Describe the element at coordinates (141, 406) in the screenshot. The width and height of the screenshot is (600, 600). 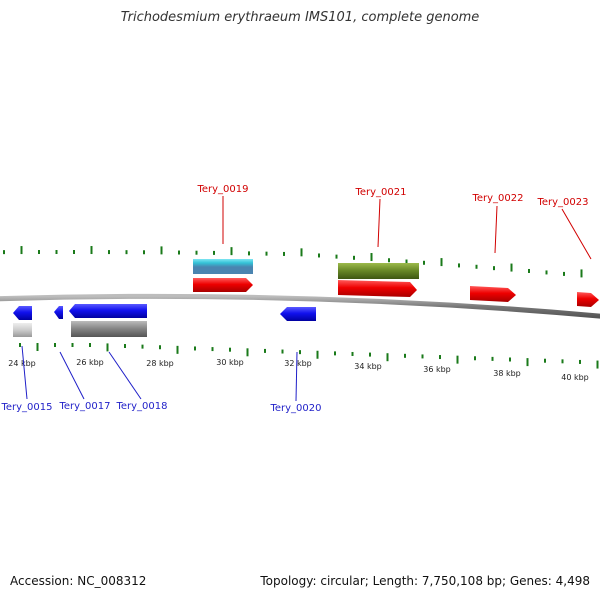
I see `gene-label: Tery_0018` at that location.